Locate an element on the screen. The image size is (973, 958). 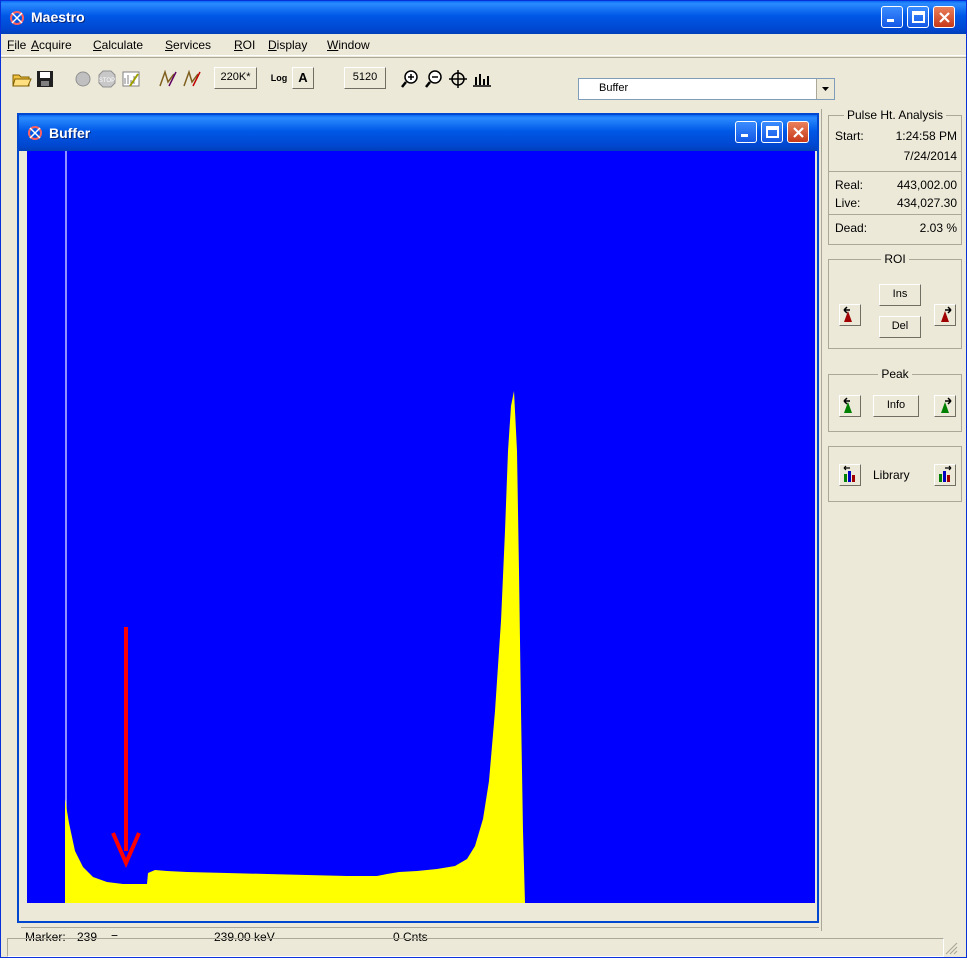
peak-mark-icon is located at coordinates (168, 78).